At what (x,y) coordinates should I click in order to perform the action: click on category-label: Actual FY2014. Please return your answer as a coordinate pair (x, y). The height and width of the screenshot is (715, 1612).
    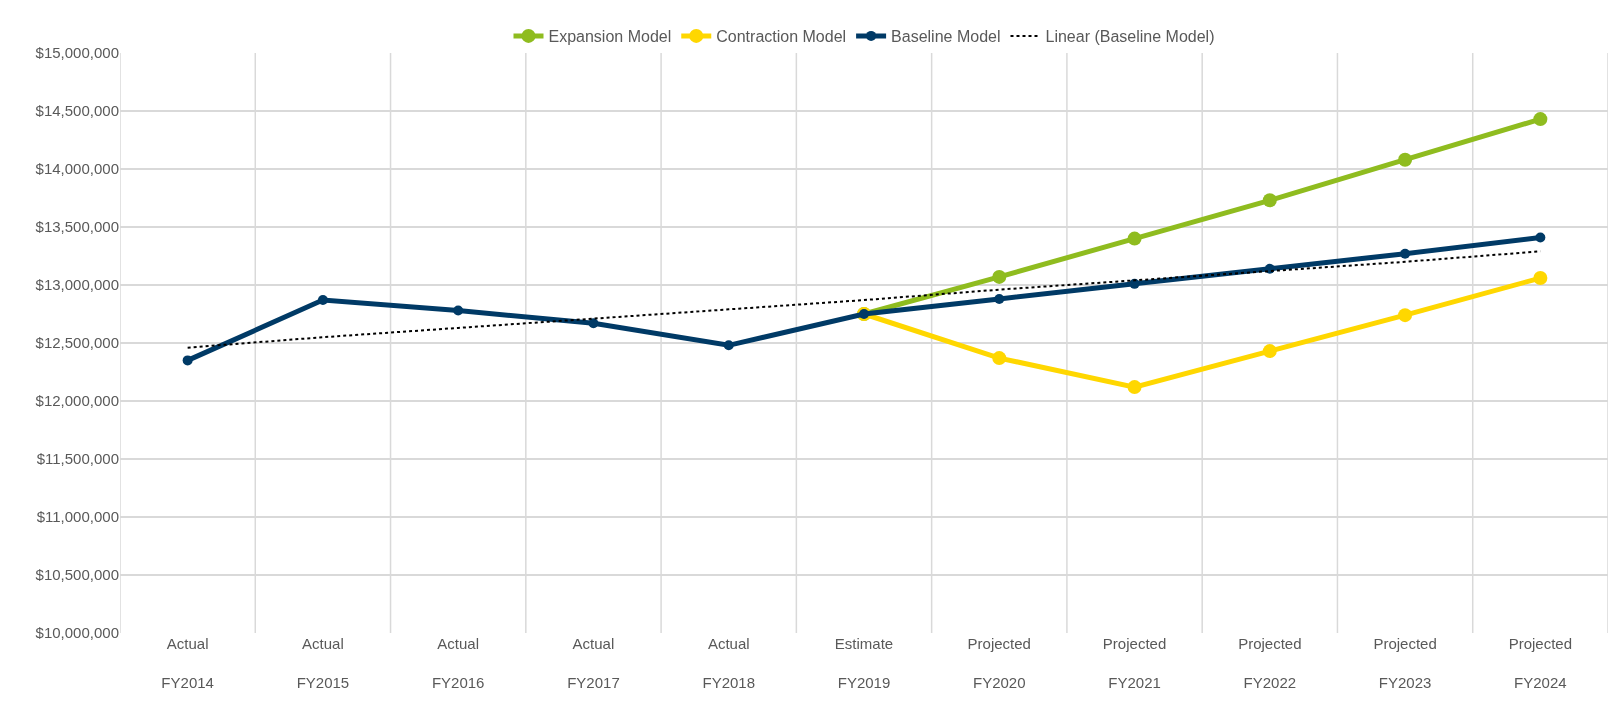
    Looking at the image, I should click on (187, 663).